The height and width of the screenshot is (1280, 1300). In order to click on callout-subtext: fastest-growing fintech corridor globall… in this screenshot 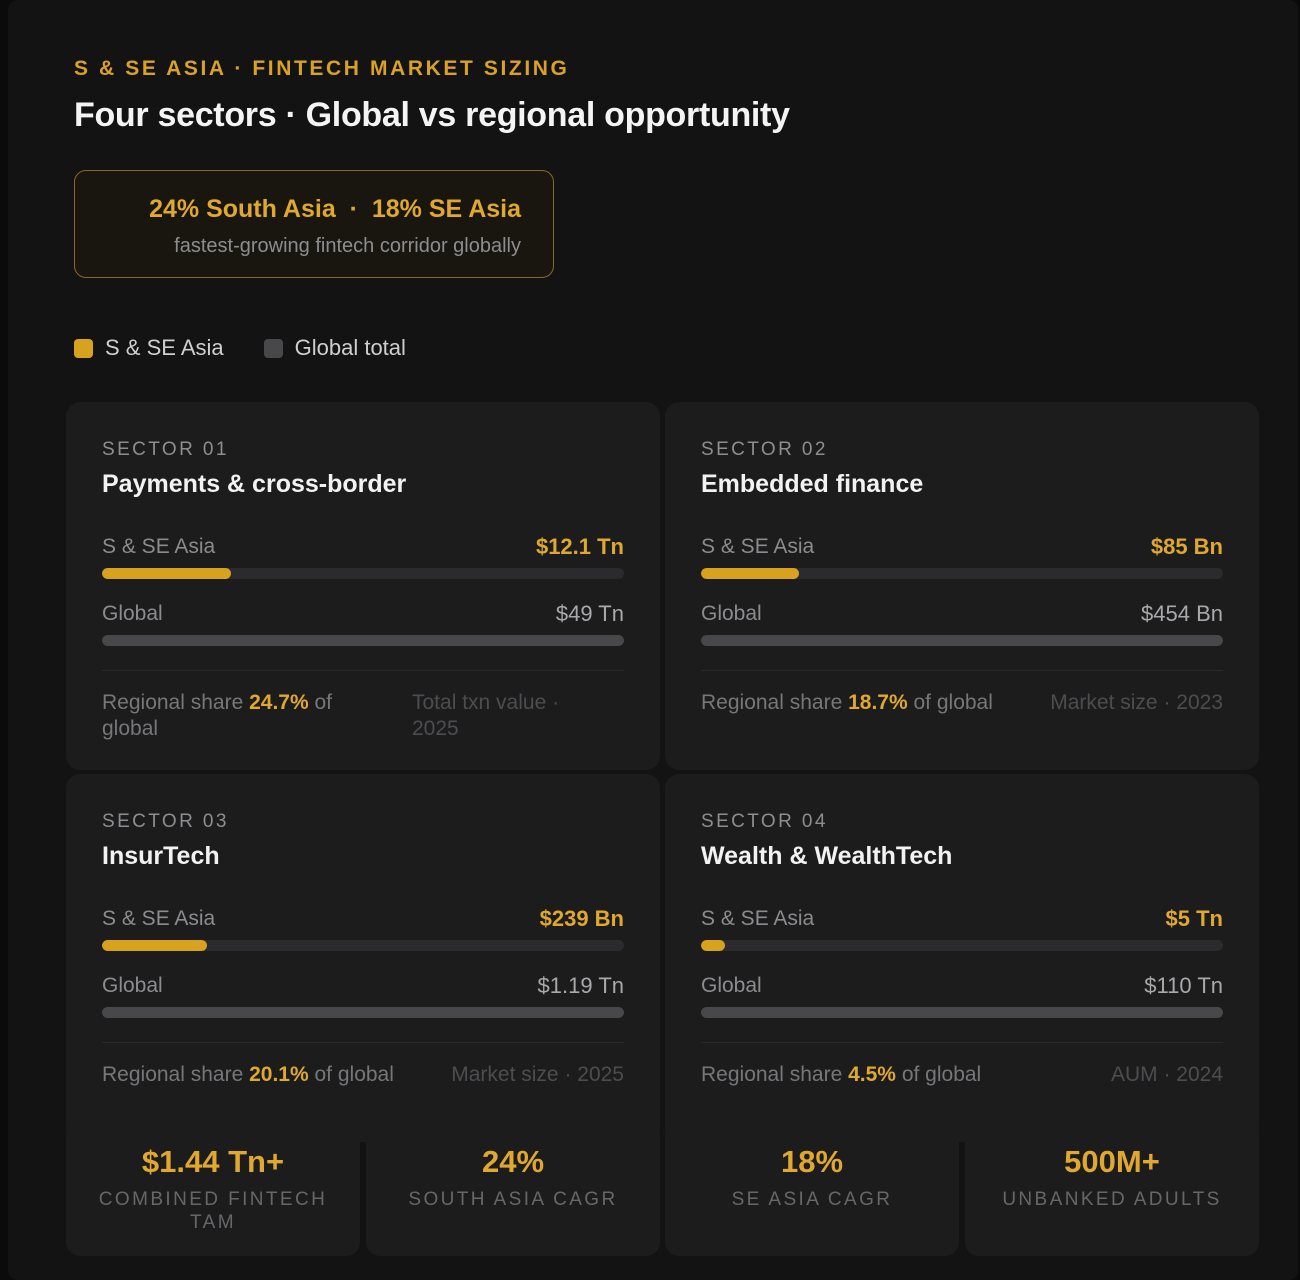, I will do `click(347, 246)`.